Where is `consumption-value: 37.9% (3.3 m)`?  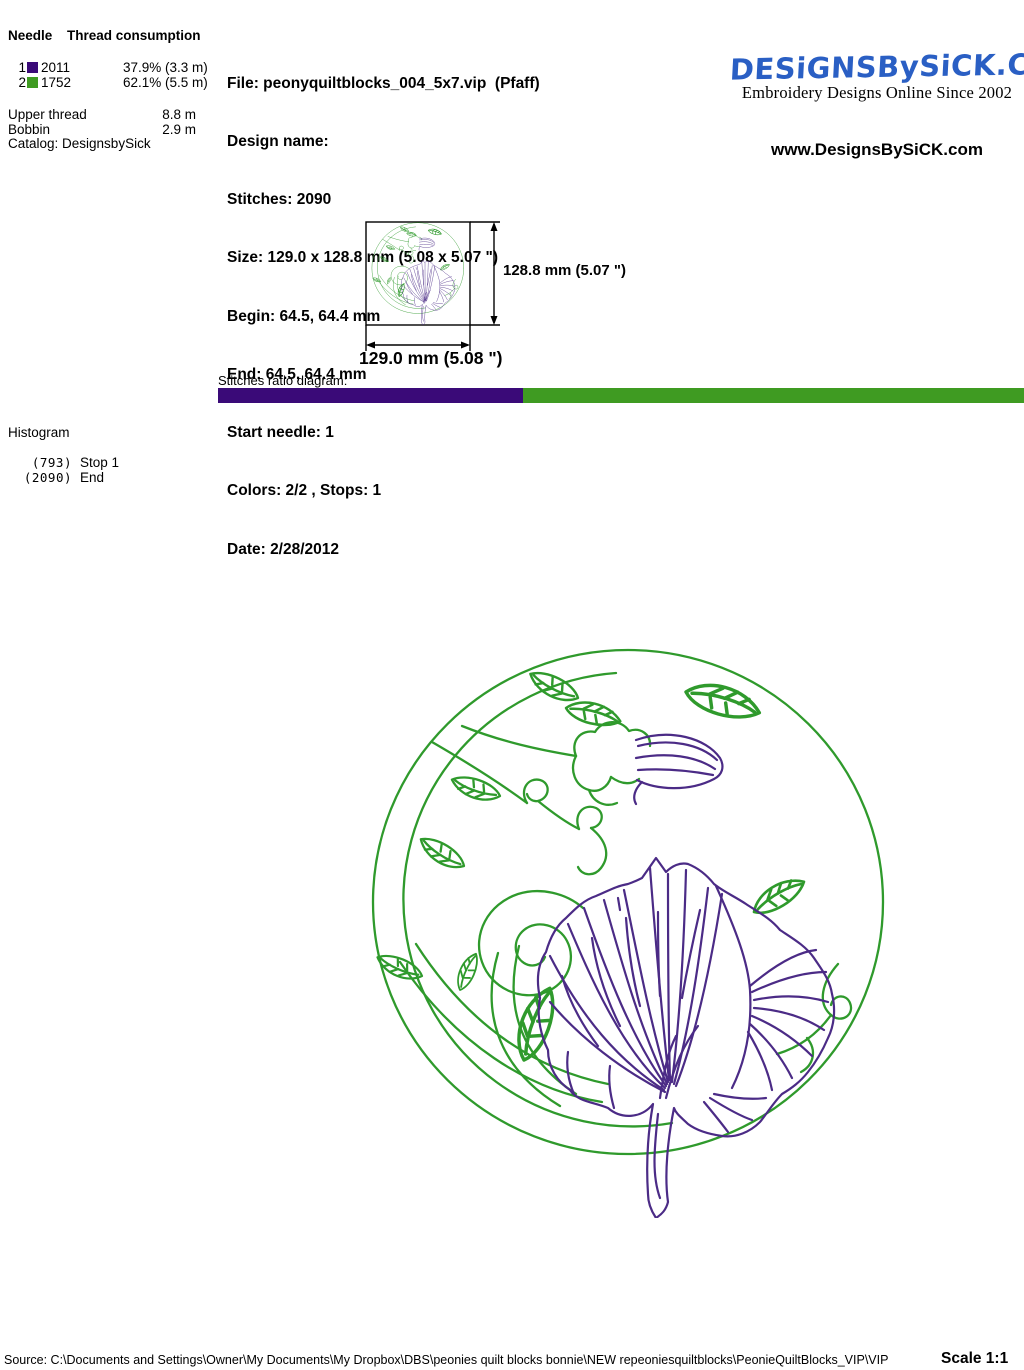
consumption-value: 37.9% (3.3 m) is located at coordinates (165, 67).